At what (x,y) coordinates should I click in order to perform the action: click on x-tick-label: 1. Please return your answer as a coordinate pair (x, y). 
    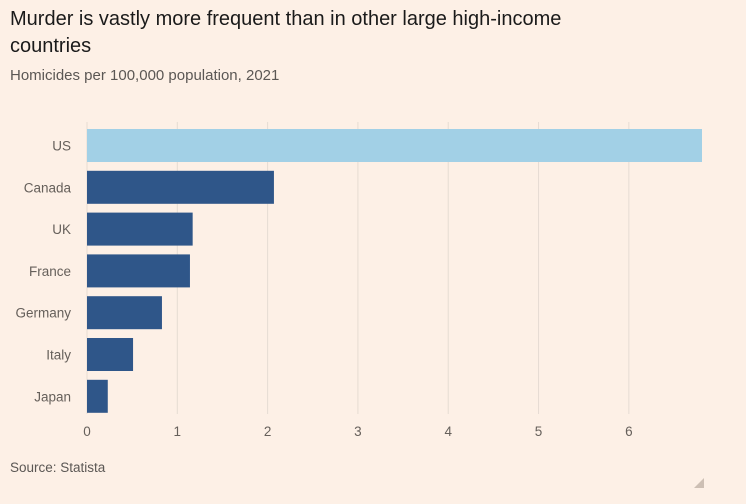
    Looking at the image, I should click on (178, 431).